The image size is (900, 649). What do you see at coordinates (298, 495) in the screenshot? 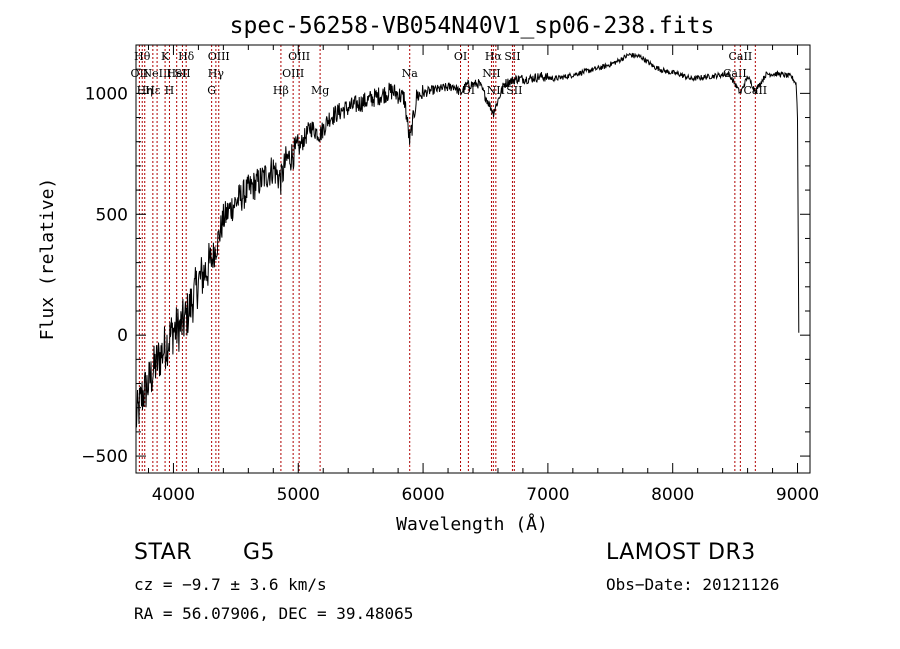
I see `x-tick-label-1: 5000` at bounding box center [298, 495].